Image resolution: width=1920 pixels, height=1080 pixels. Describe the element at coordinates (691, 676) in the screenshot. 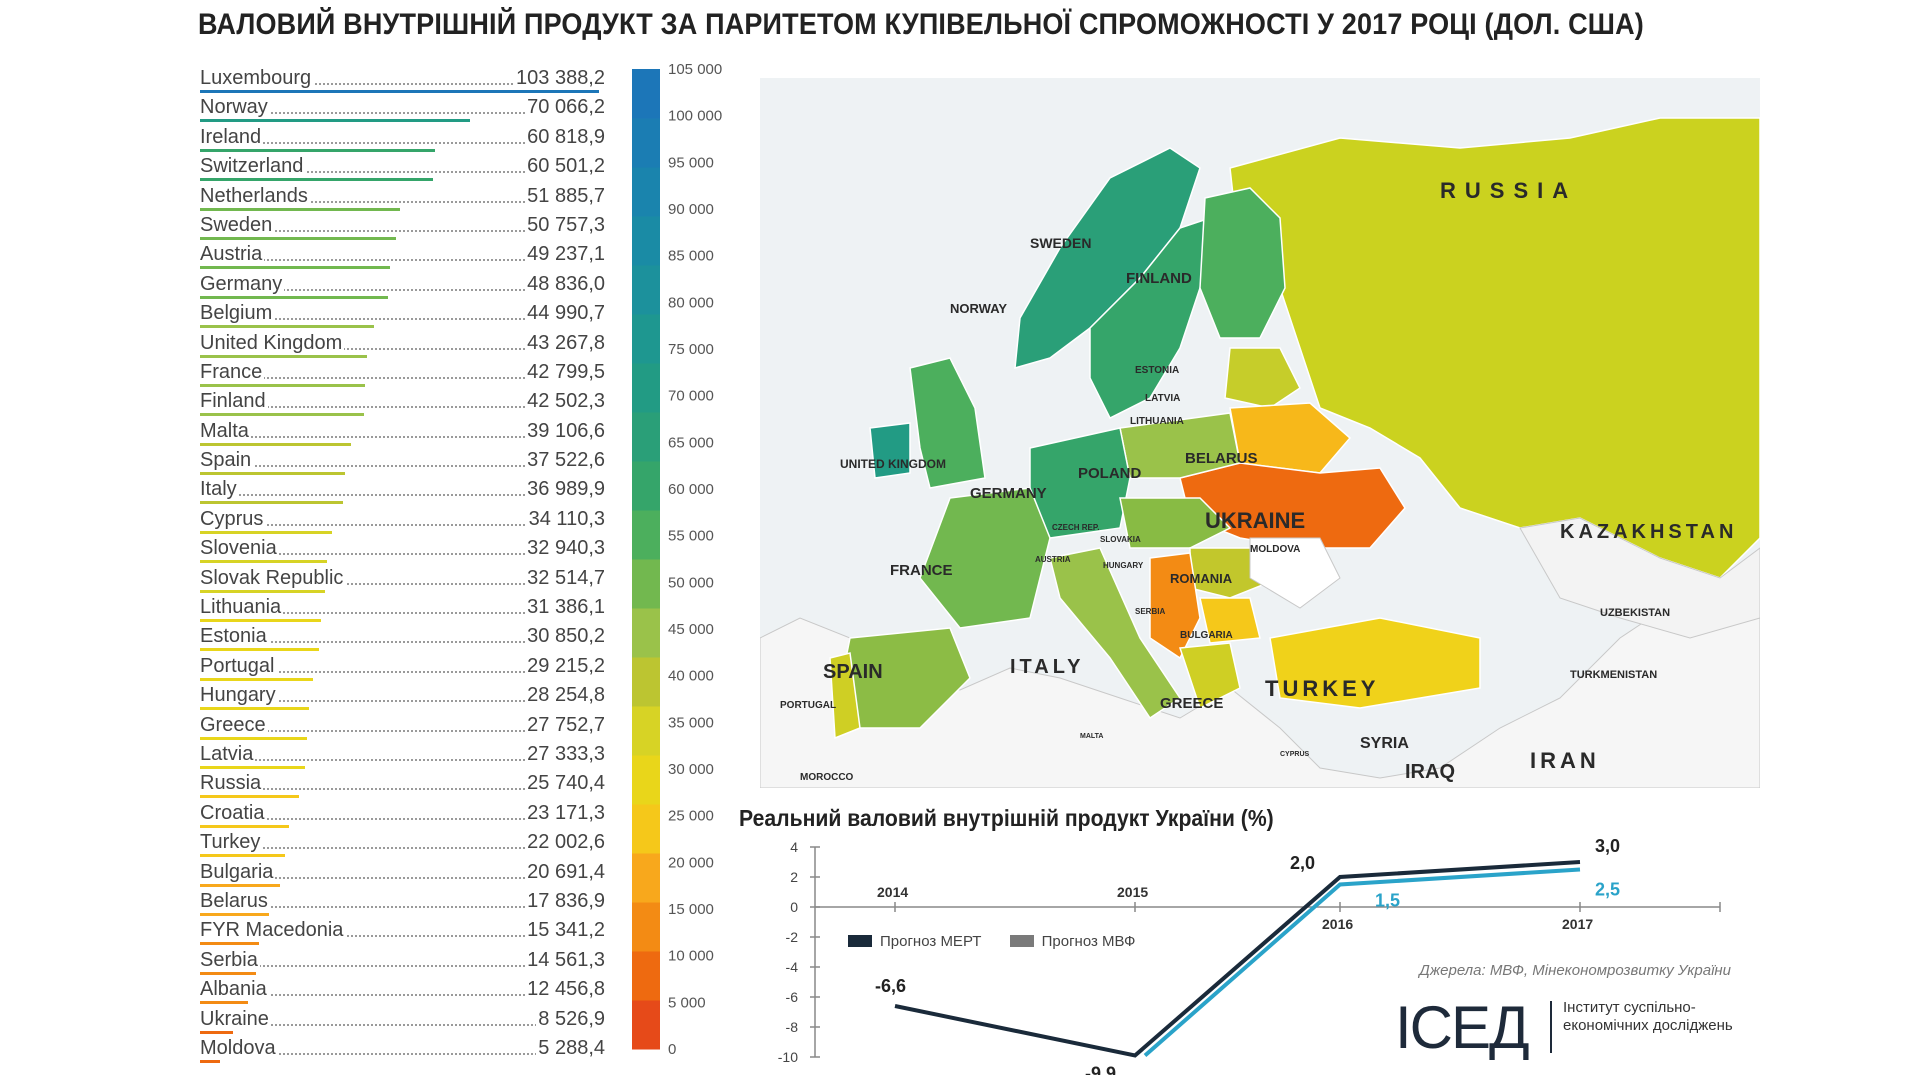

I see `scale-tick-label: 40 000` at that location.